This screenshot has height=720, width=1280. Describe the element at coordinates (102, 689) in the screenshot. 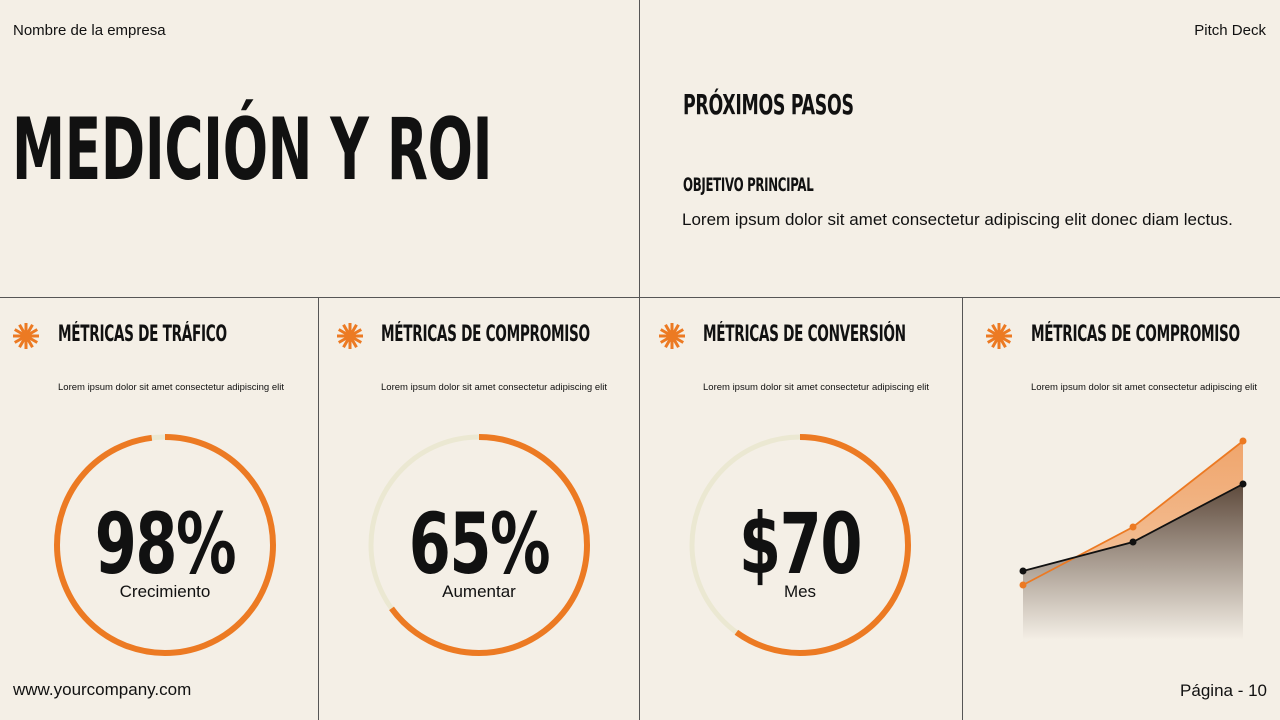

I see `website-link: www.yourcompany.com` at that location.